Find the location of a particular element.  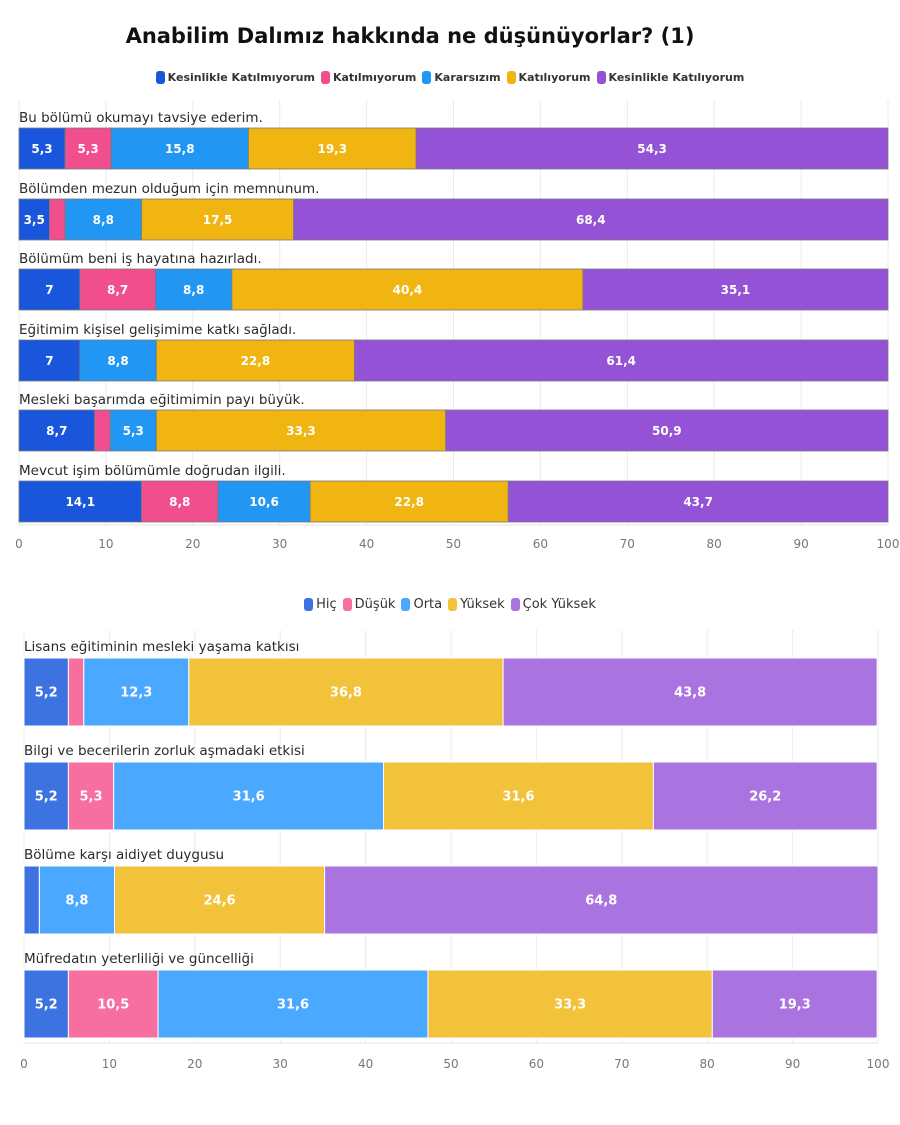

data-label: 68,4 is located at coordinates (591, 220).